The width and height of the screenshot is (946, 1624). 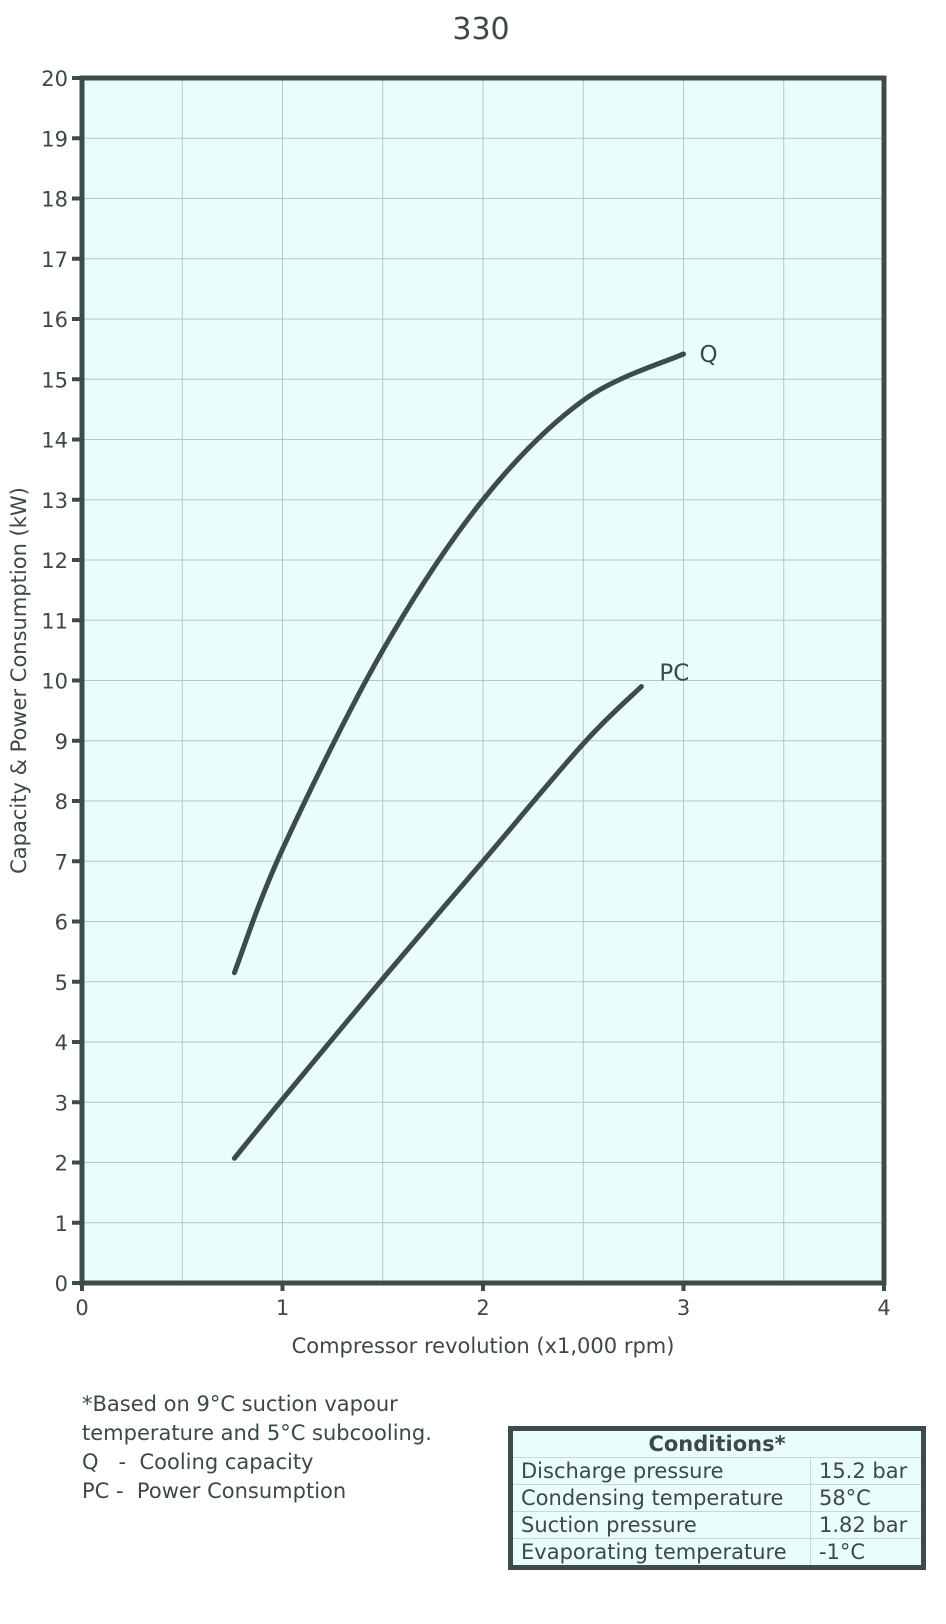 What do you see at coordinates (19, 680) in the screenshot?
I see `y-axis-label: Capacity & Power Consumption (kW)` at bounding box center [19, 680].